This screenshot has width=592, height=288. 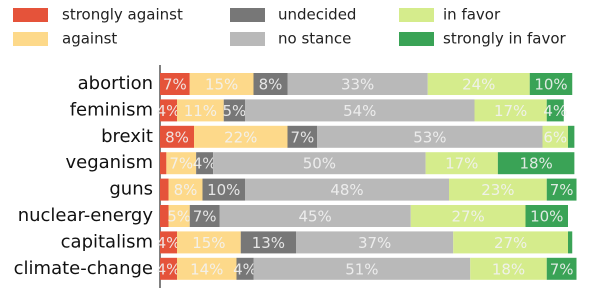 What do you see at coordinates (115, 83) in the screenshot?
I see `y-tick-label: abortion` at bounding box center [115, 83].